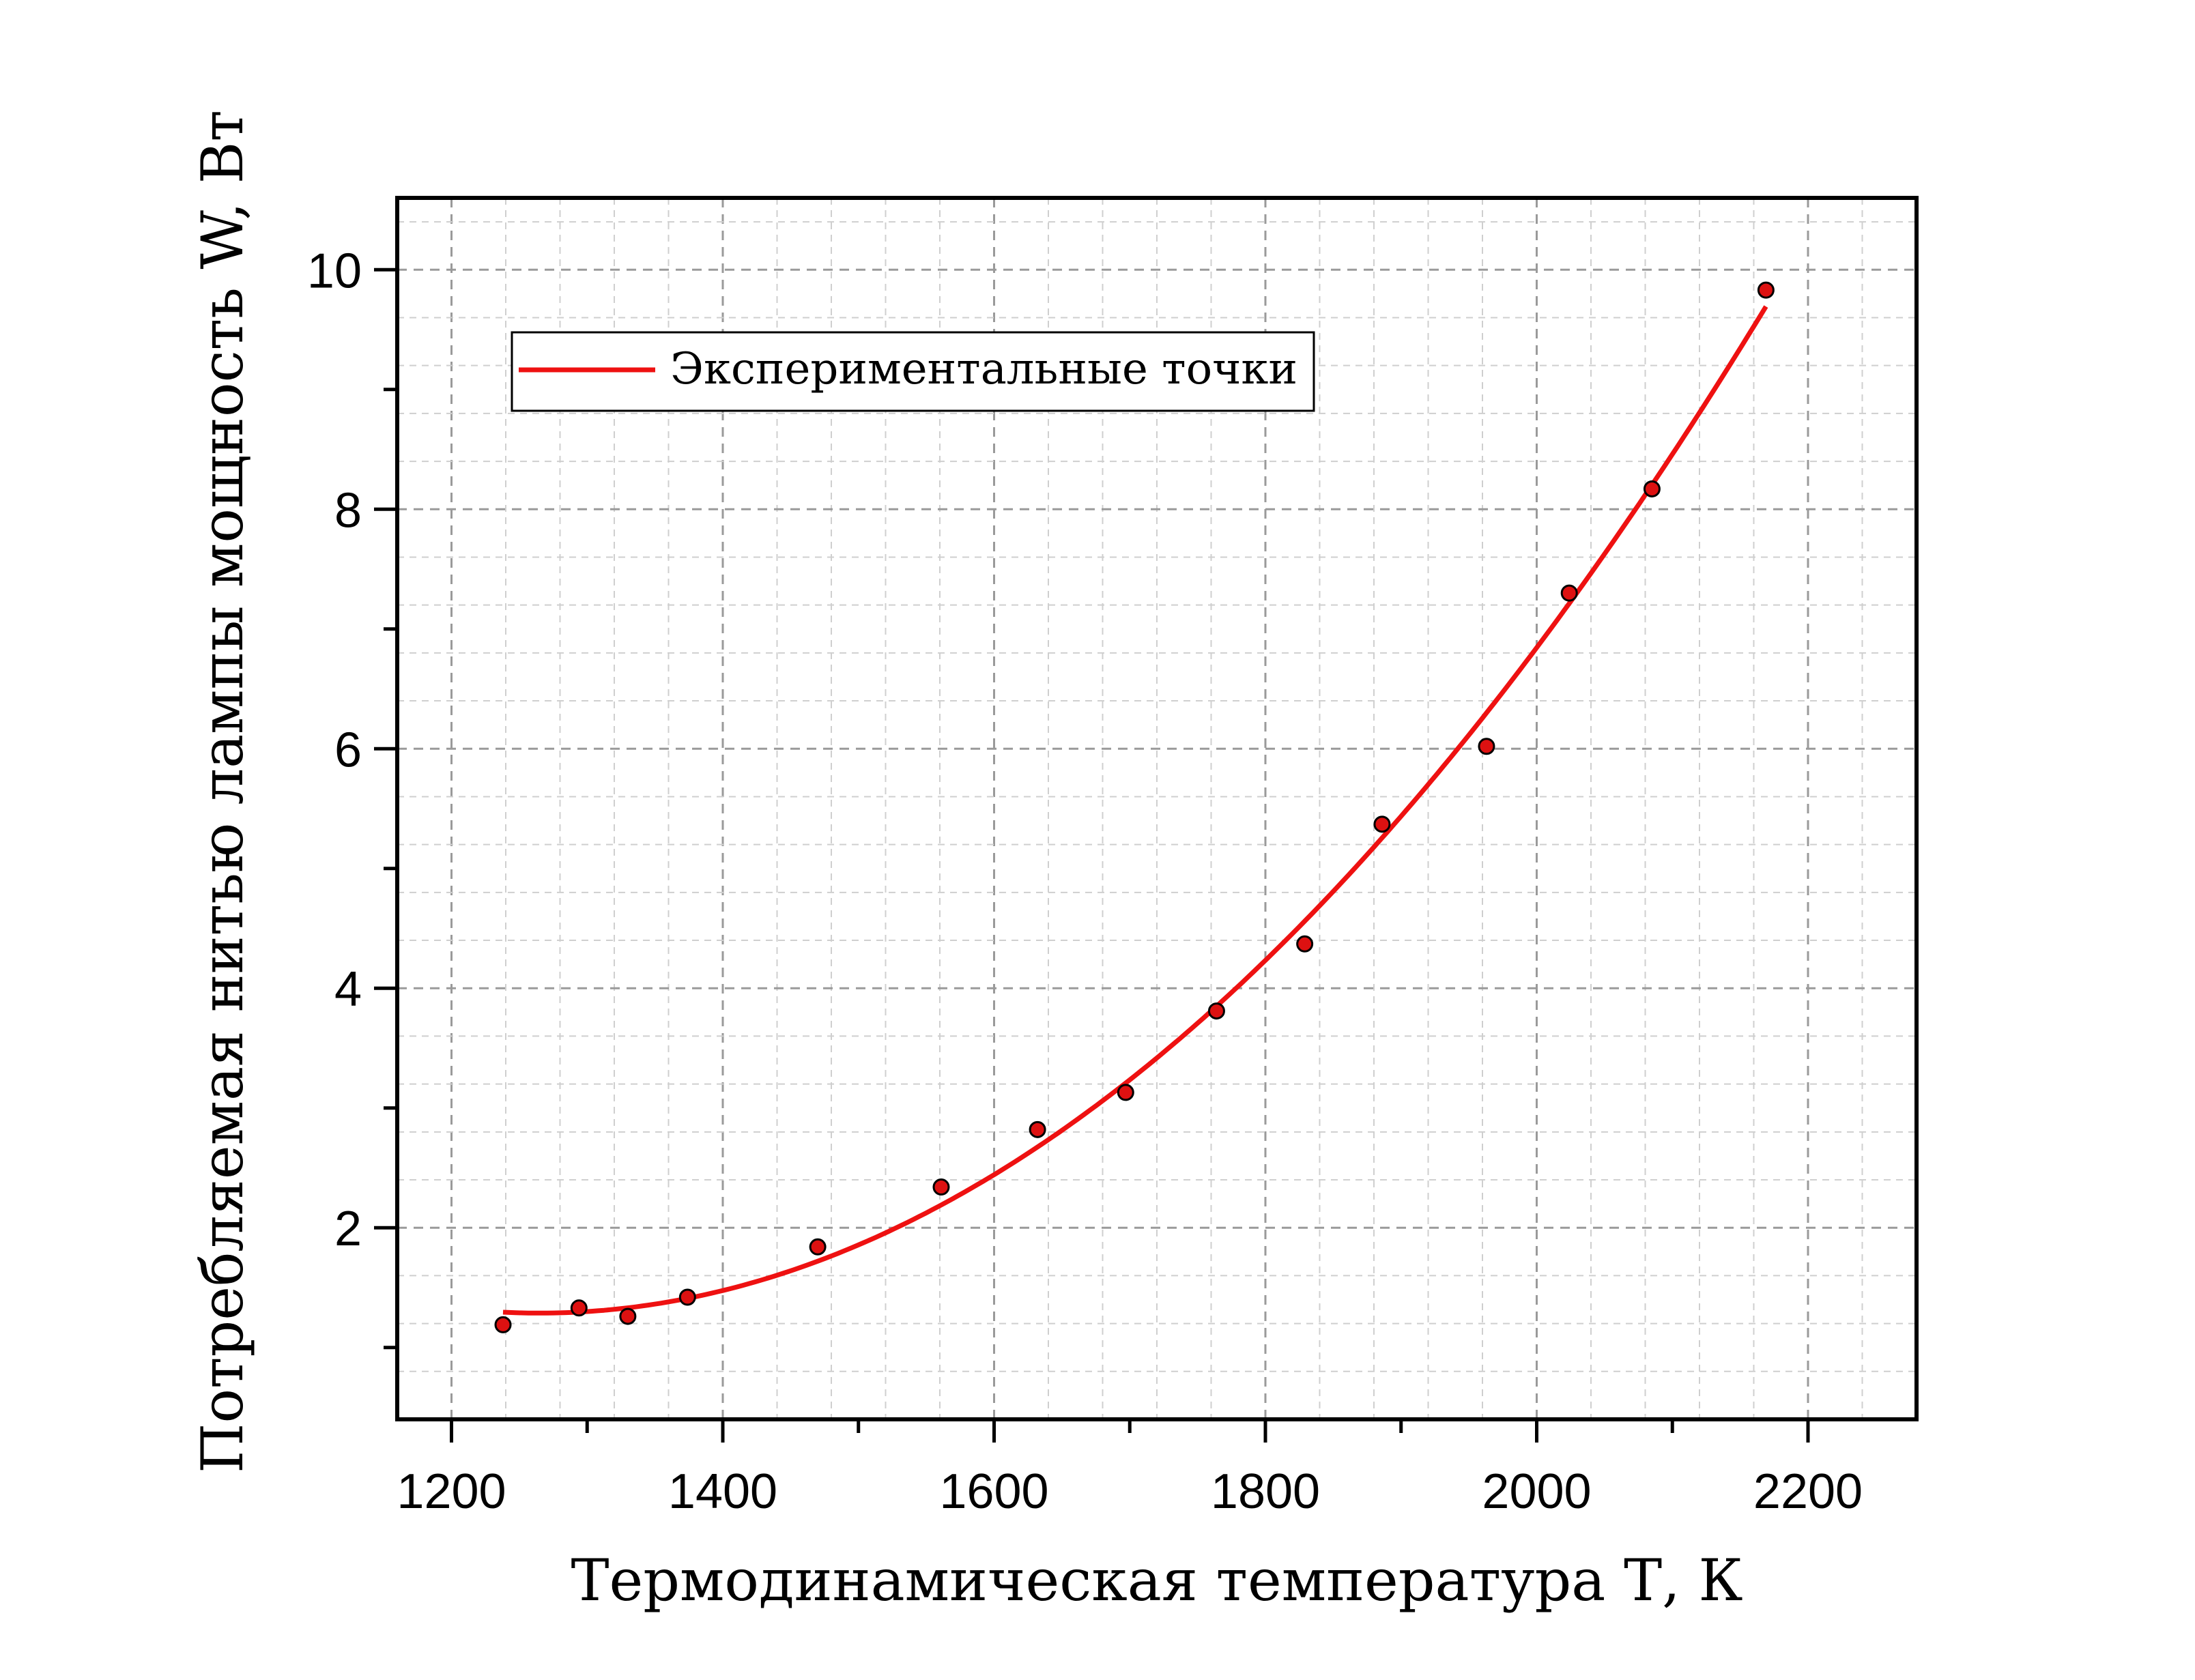 The width and height of the screenshot is (2195, 1680). I want to click on x-tick-label: 2000, so click(1537, 1491).